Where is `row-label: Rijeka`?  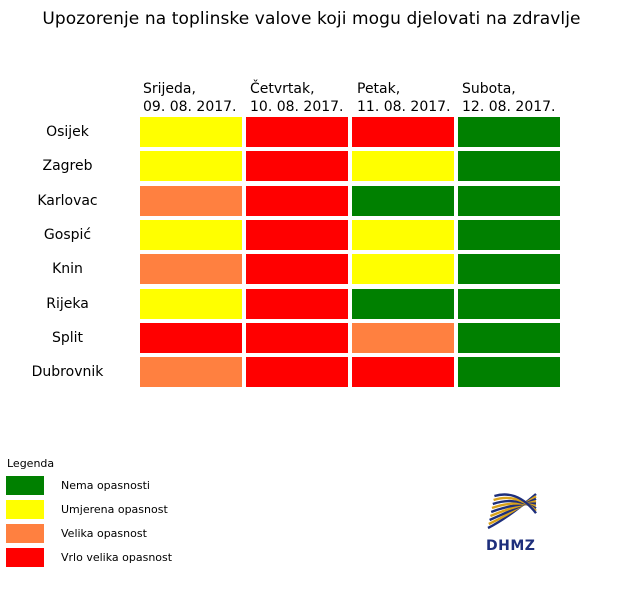 row-label: Rijeka is located at coordinates (67, 304).